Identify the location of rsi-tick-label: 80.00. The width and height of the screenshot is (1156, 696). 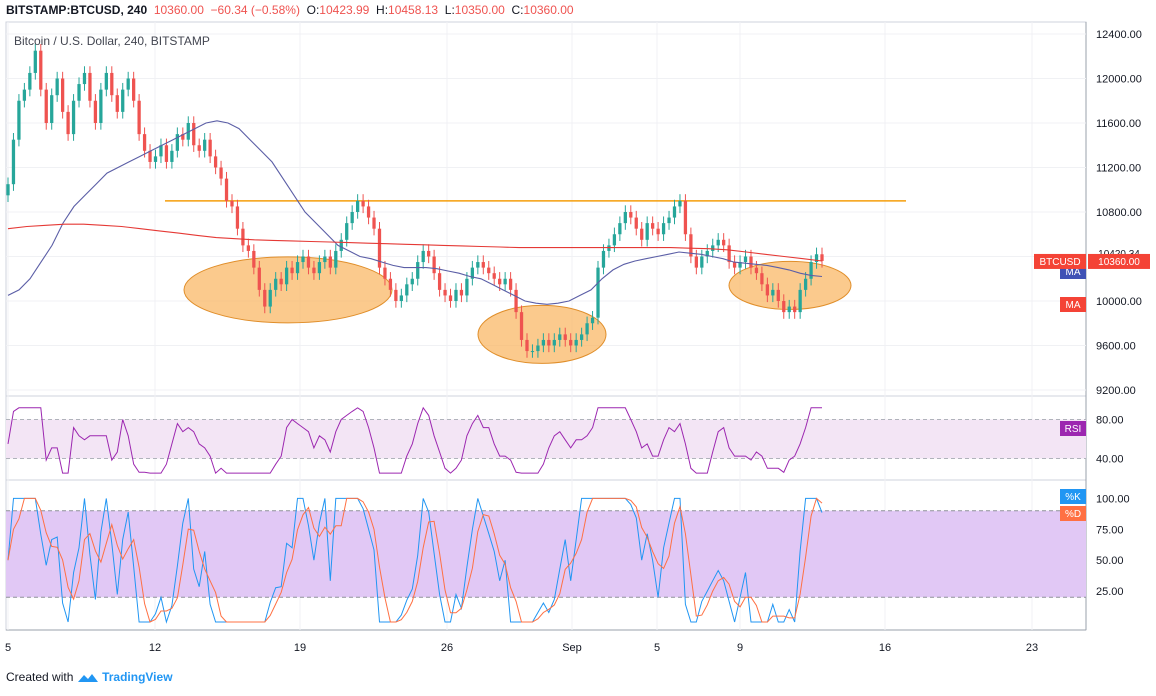
(1110, 421).